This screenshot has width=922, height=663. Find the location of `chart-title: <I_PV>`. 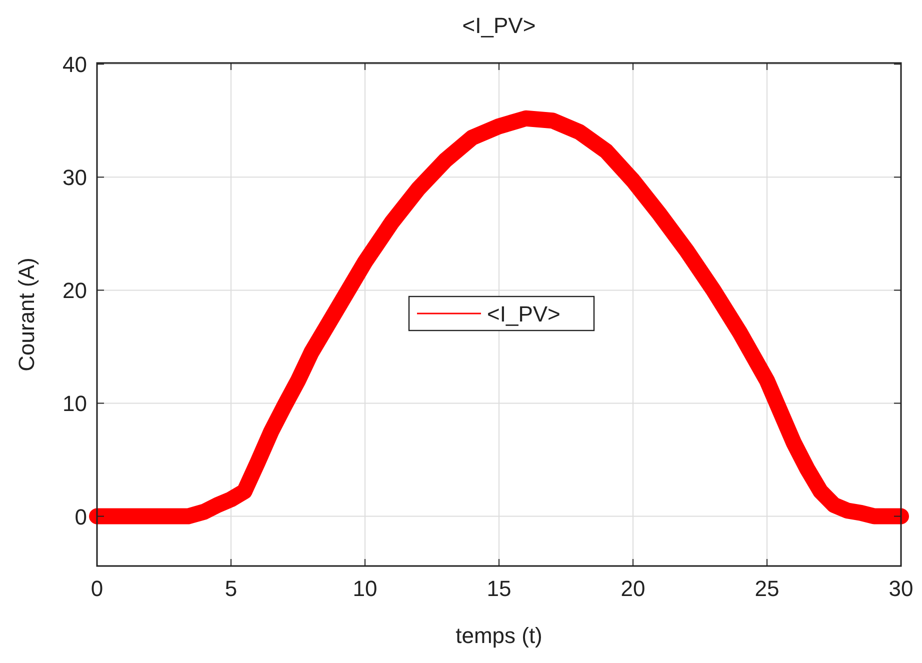

chart-title: <I_PV> is located at coordinates (499, 25).